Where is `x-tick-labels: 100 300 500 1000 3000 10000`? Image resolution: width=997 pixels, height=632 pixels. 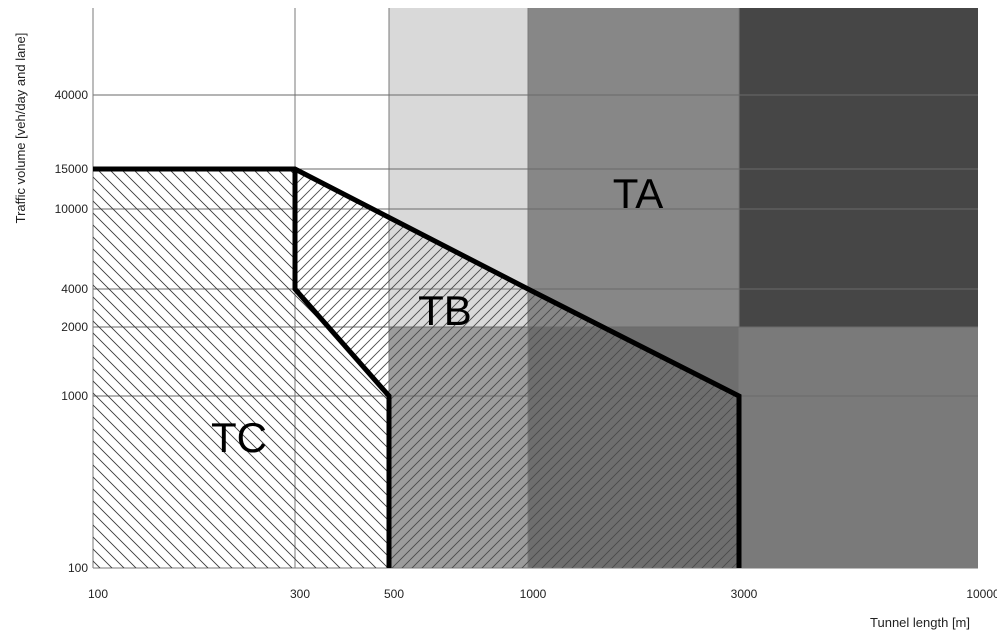
x-tick-labels: 100 300 500 1000 3000 10000 is located at coordinates (542, 594).